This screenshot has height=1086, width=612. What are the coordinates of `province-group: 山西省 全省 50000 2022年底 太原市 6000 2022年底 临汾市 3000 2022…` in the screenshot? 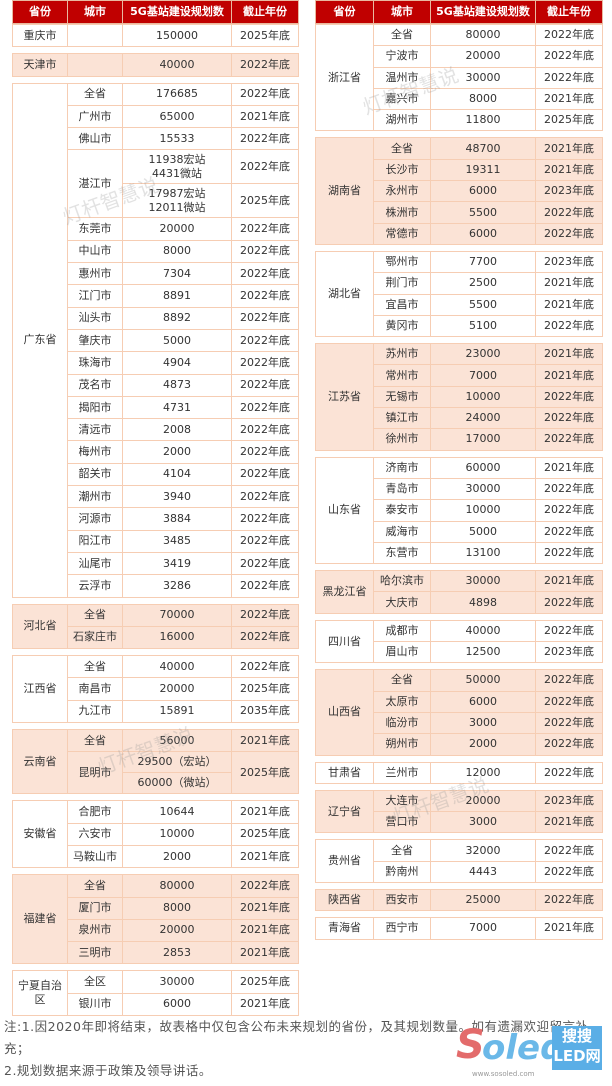 It's located at (459, 712).